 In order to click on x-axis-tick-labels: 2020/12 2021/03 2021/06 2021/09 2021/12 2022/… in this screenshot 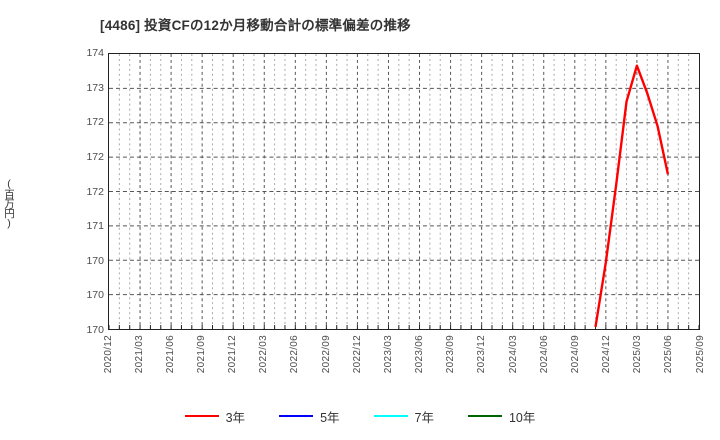, I will do `click(404, 364)`.